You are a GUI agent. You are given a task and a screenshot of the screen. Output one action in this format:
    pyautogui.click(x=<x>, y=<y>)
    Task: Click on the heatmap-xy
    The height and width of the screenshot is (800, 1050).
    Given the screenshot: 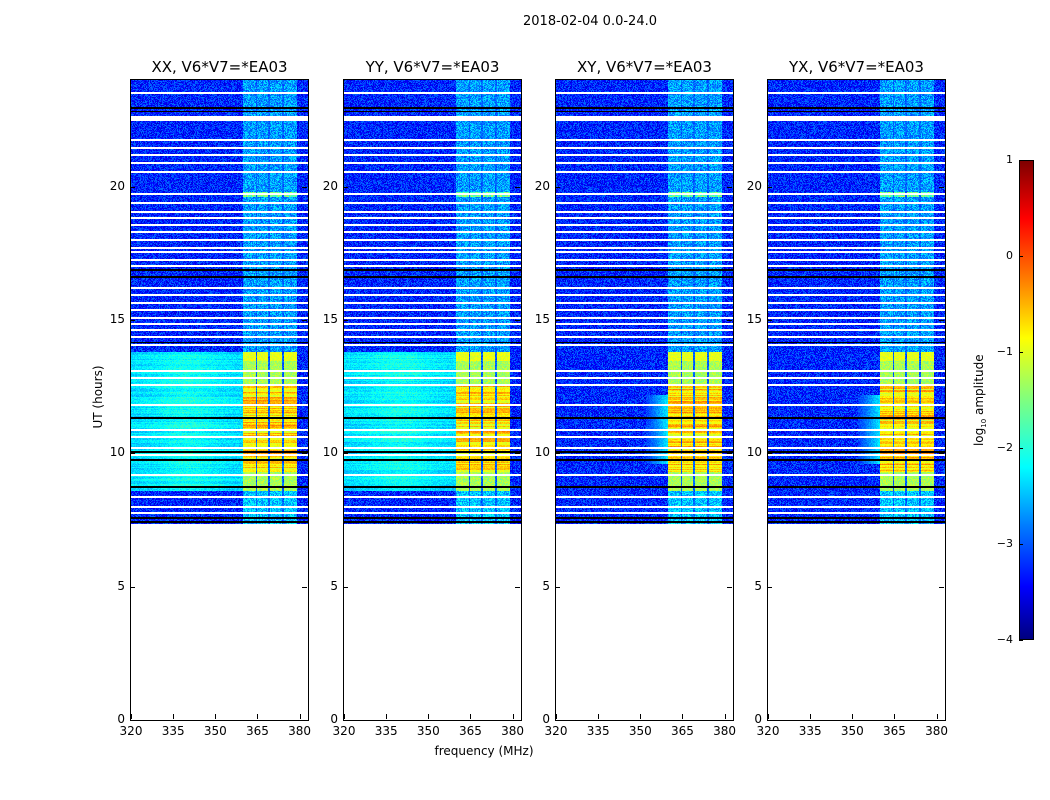 What is the action you would take?
    pyautogui.click(x=644, y=400)
    